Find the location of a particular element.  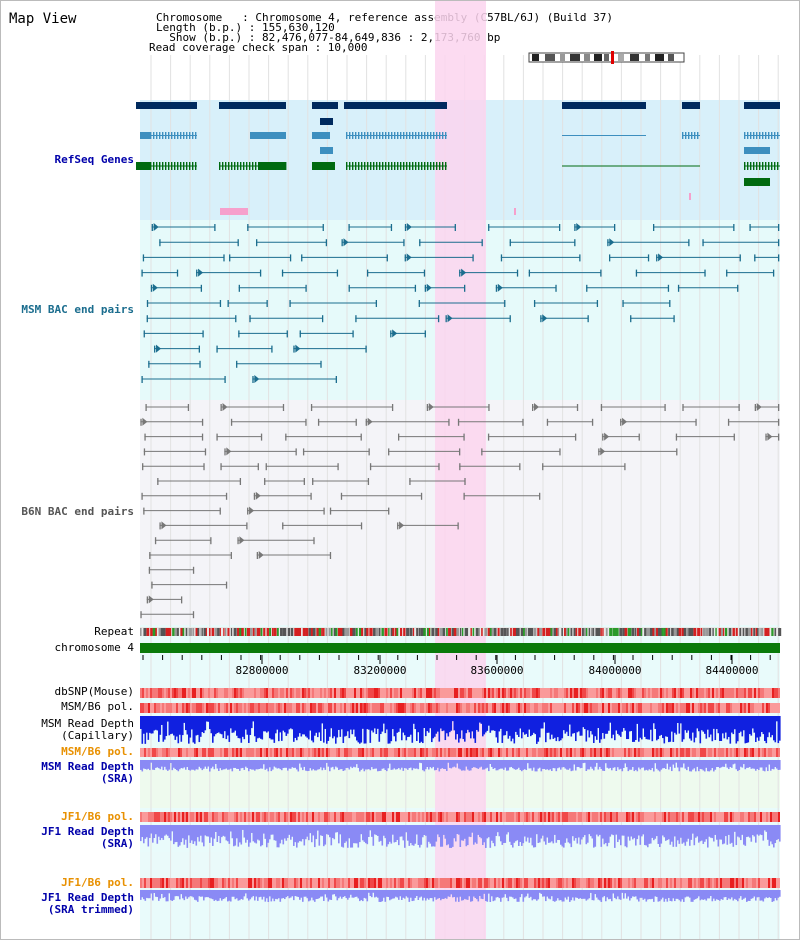

track-label-msm-b6-pol-sra: MSM/B6 pol. is located at coordinates (97, 751).